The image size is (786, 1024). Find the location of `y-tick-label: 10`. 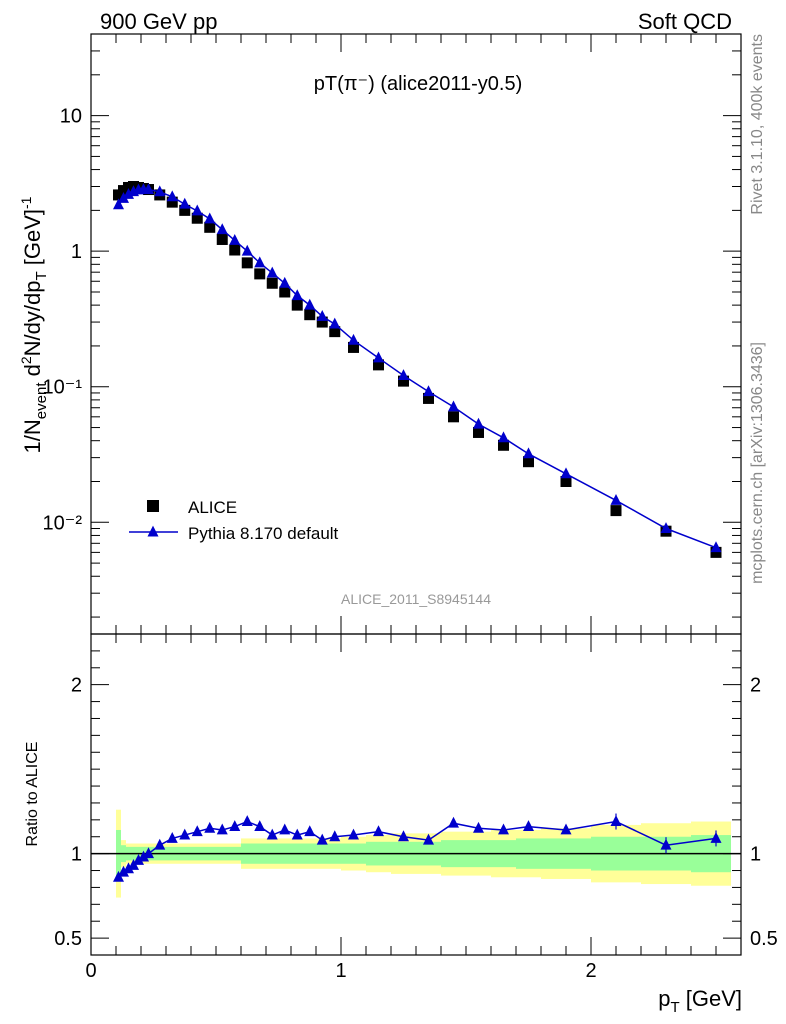

y-tick-label: 10 is located at coordinates (71, 117).